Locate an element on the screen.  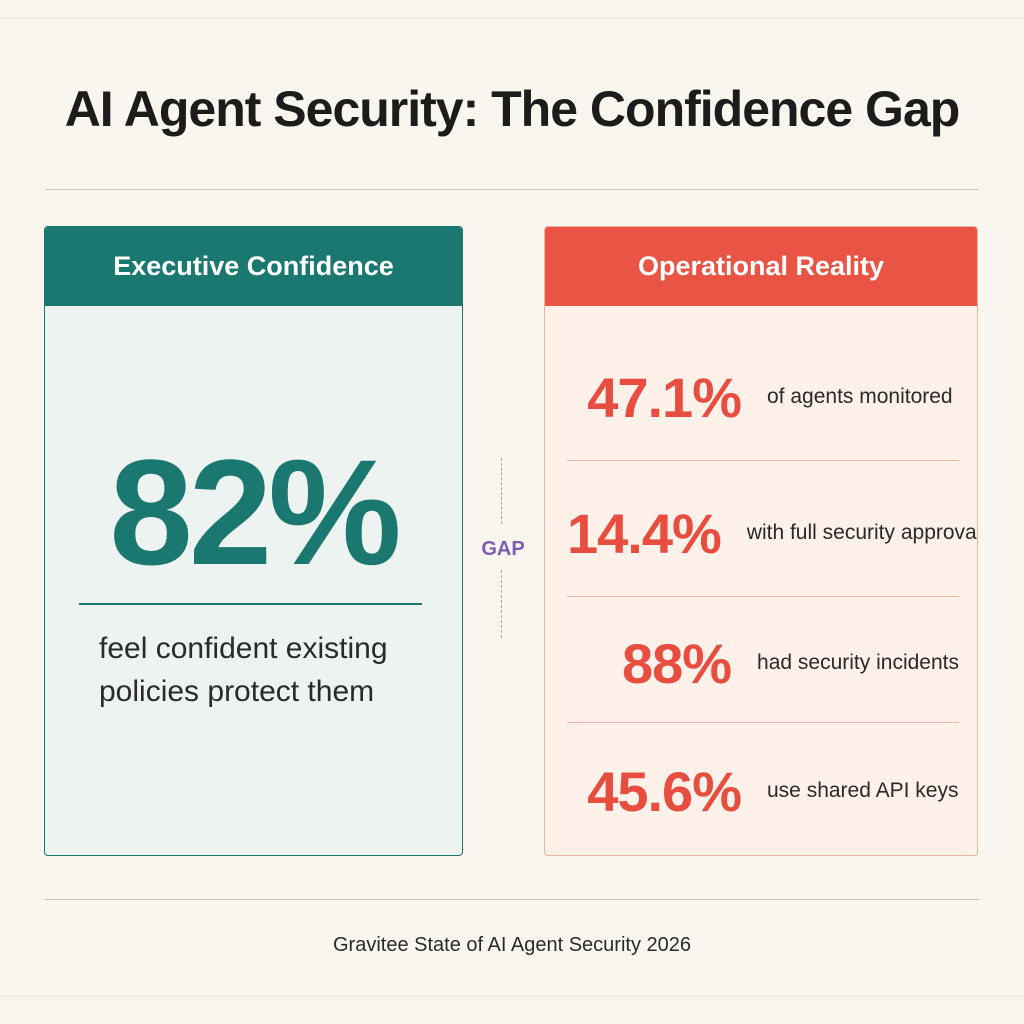
title-divider is located at coordinates (512, 189).